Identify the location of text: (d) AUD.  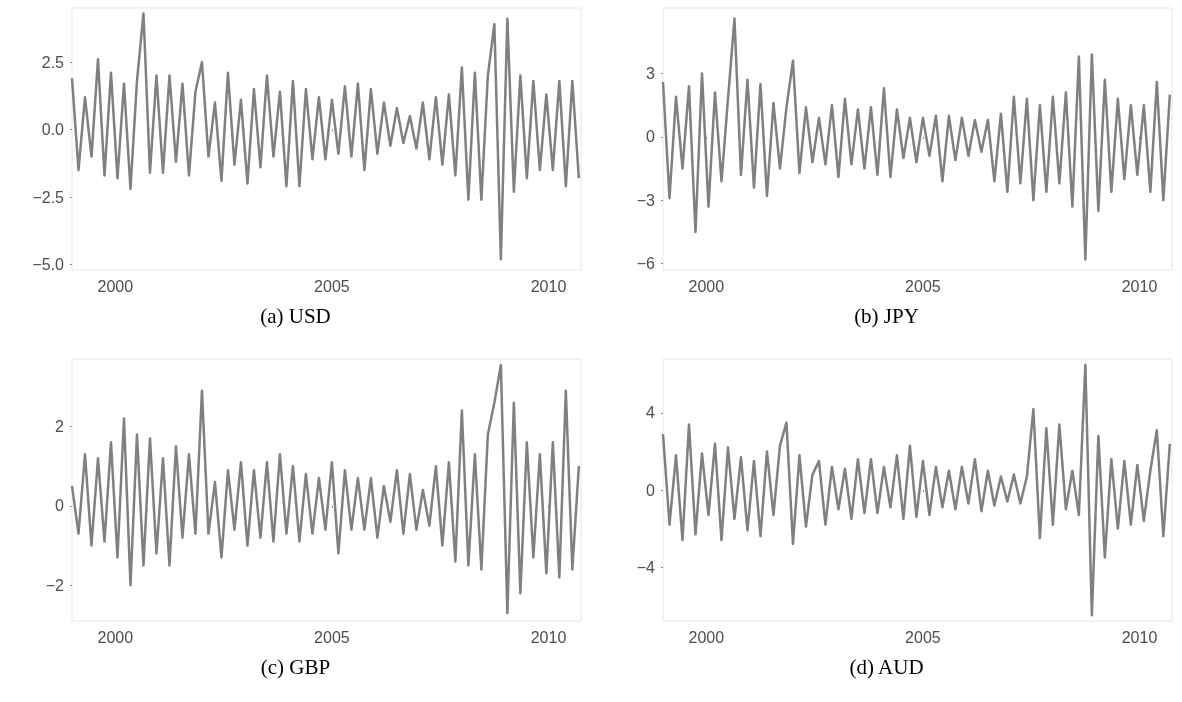
(886, 666).